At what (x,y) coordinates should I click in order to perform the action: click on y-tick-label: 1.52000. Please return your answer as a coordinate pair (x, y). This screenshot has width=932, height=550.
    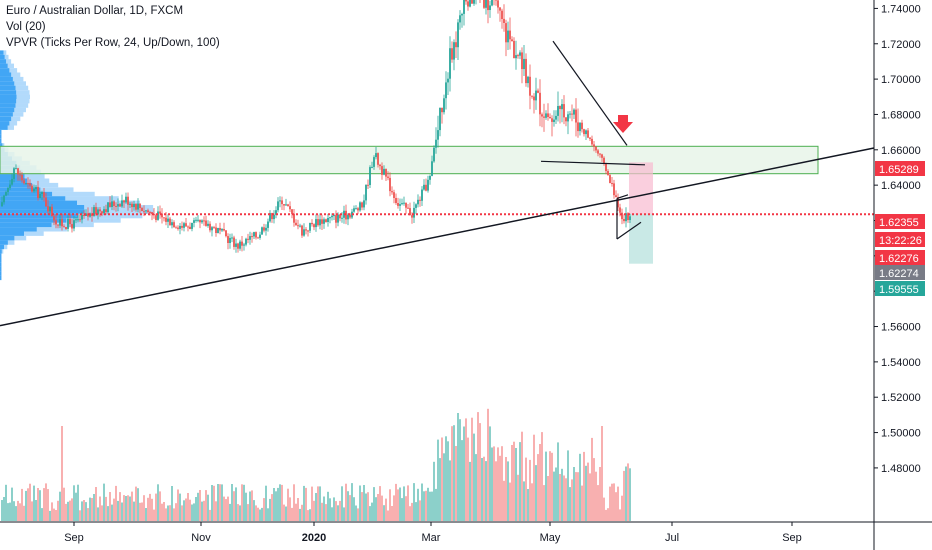
    Looking at the image, I should click on (901, 398).